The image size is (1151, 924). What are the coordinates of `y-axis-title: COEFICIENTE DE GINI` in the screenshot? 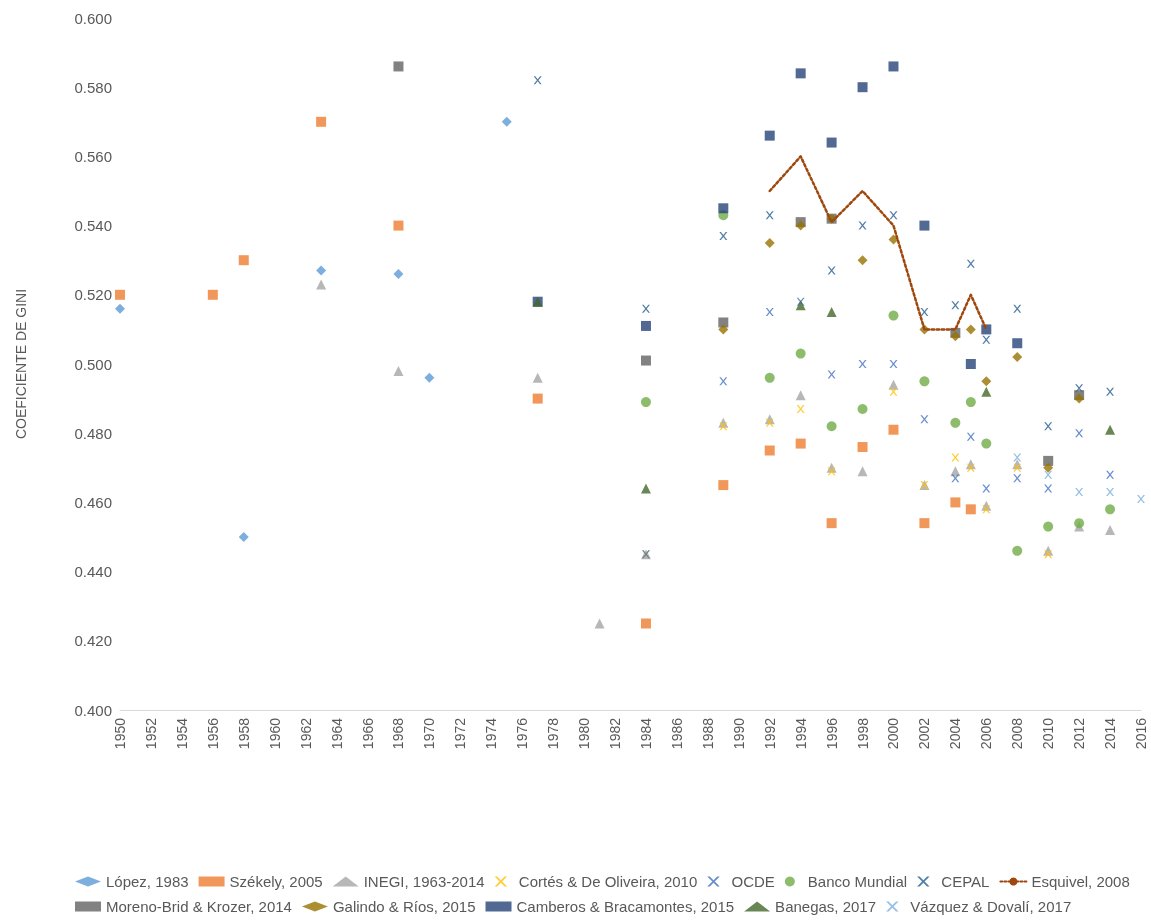 It's located at (21, 364).